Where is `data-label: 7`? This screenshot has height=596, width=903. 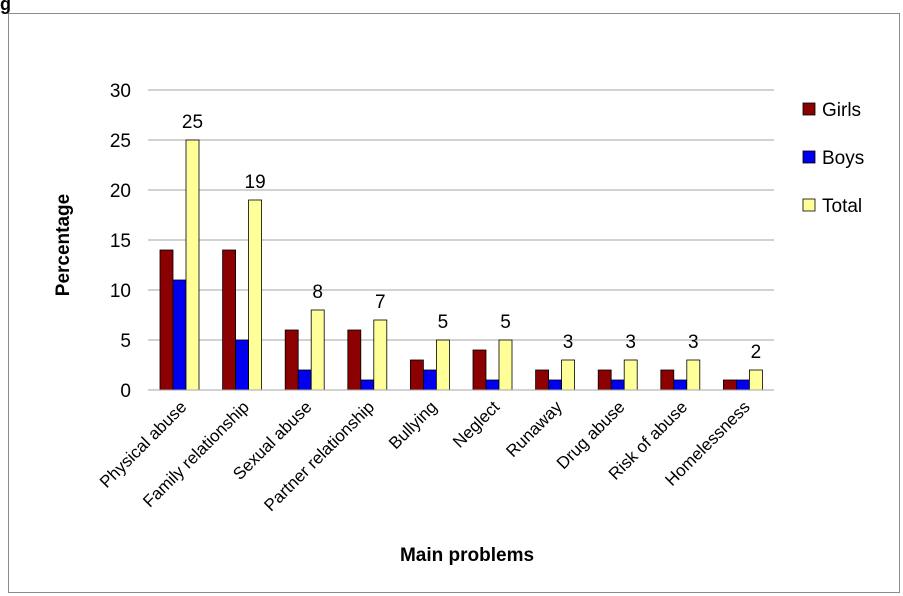
data-label: 7 is located at coordinates (380, 302).